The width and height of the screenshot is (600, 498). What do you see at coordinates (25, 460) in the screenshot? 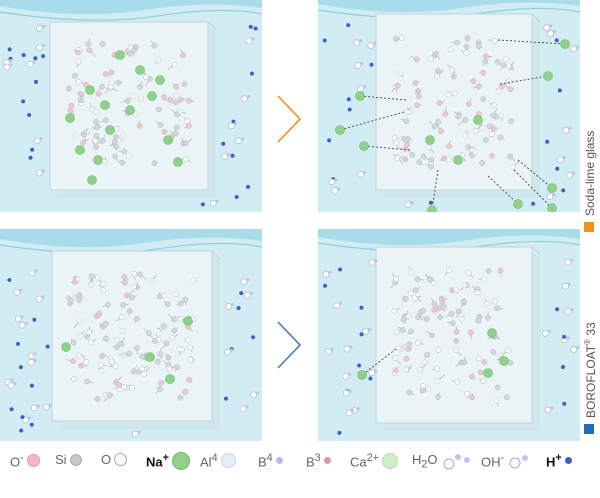
I see `legend-o-minus: O-` at bounding box center [25, 460].